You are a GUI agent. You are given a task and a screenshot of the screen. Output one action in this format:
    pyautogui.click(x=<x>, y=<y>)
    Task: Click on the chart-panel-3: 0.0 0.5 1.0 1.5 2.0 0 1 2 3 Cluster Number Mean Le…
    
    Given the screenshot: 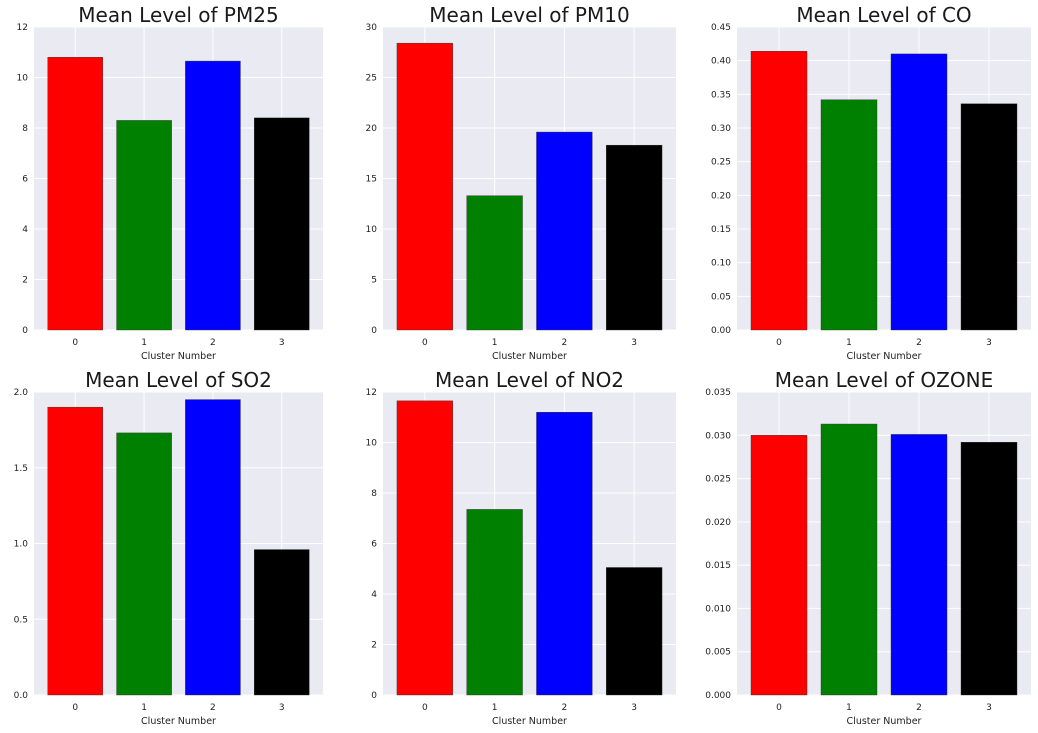 What is the action you would take?
    pyautogui.click(x=168, y=547)
    